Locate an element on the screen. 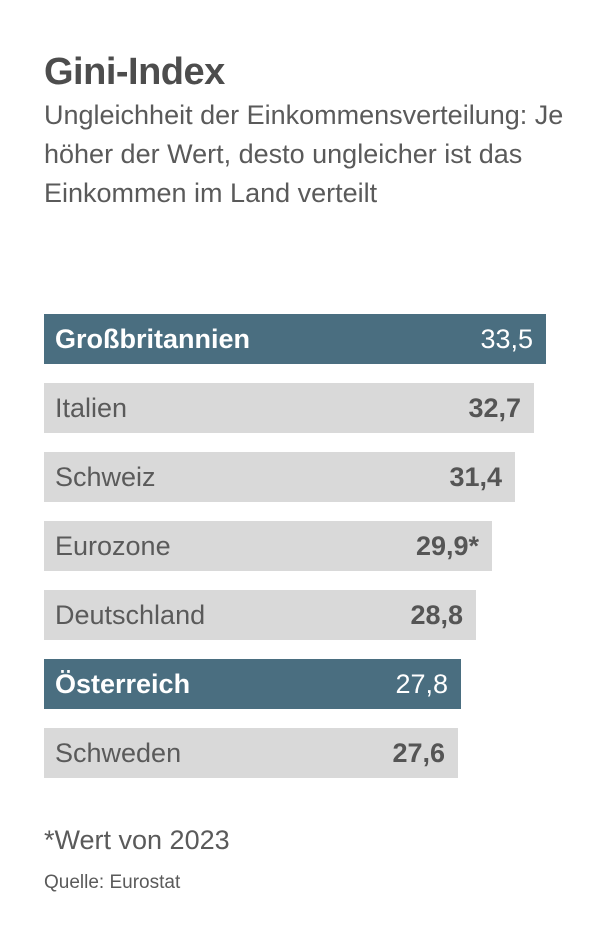  bar-value-label: 27,8 is located at coordinates (421, 684).